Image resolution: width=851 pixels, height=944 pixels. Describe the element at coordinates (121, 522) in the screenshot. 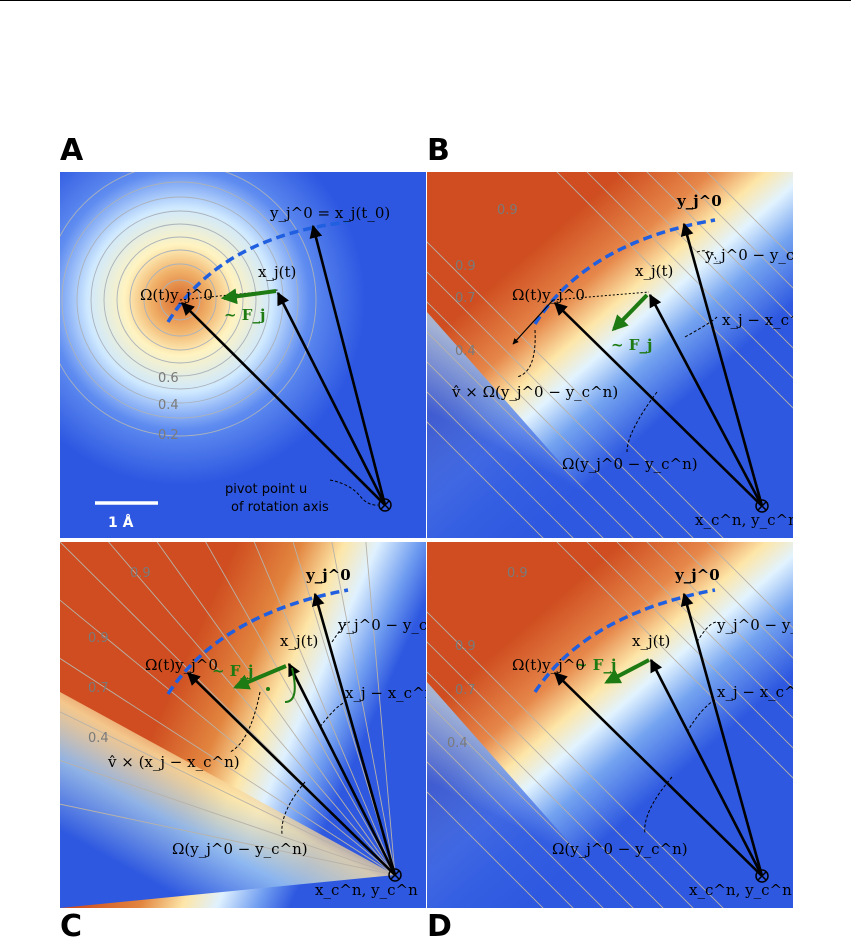

I see `scale-label: 1 Å` at that location.